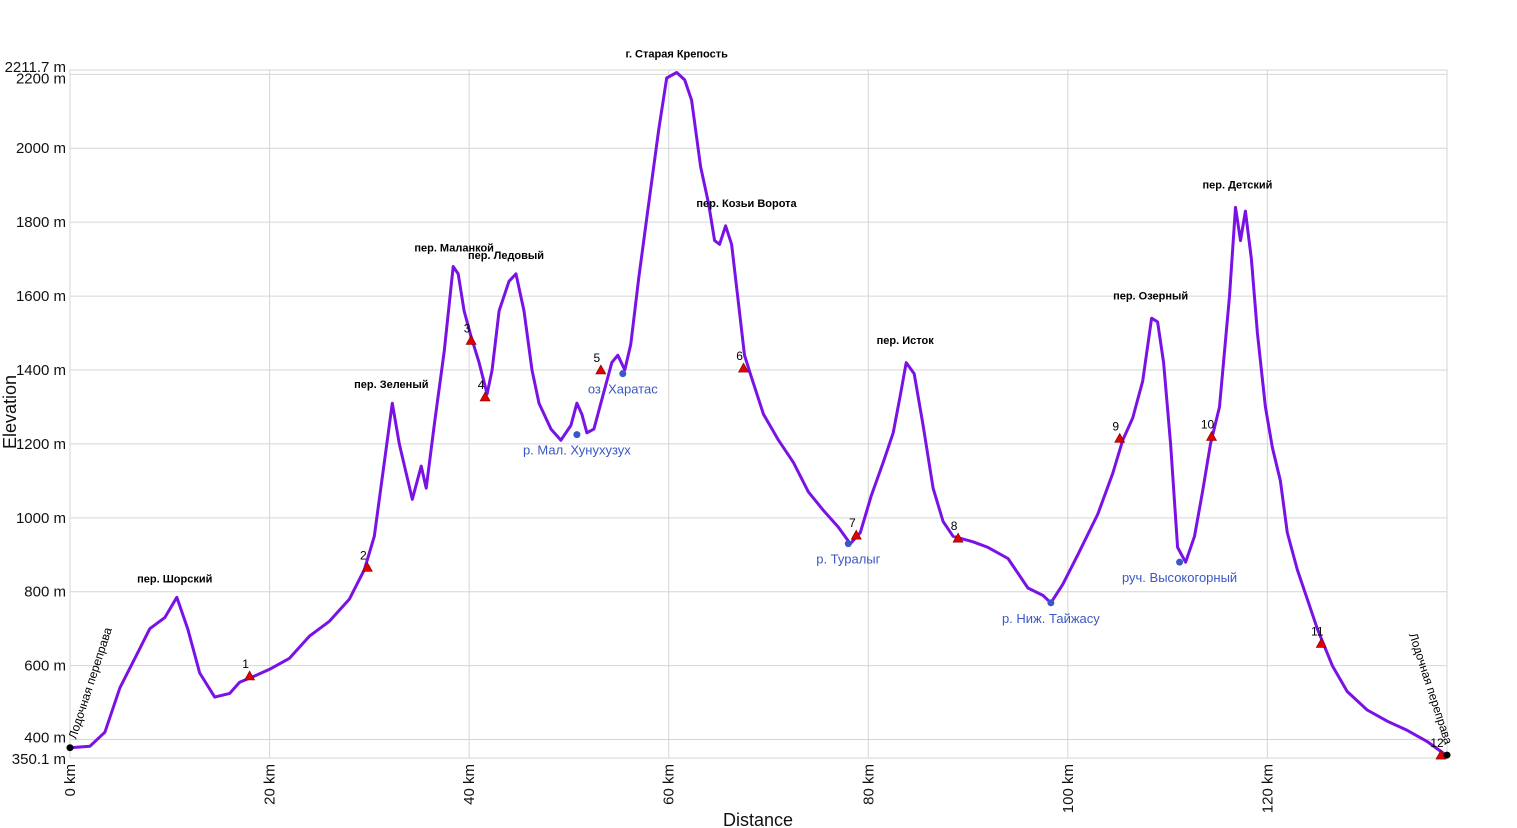 This screenshot has width=1517, height=828. I want to click on x-tick-label: 40 km, so click(469, 784).